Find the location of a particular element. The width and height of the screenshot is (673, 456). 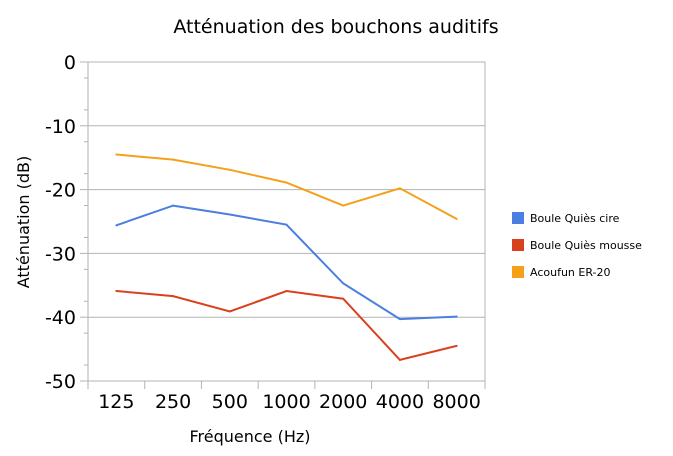

x-tick-label: 250 is located at coordinates (173, 402).